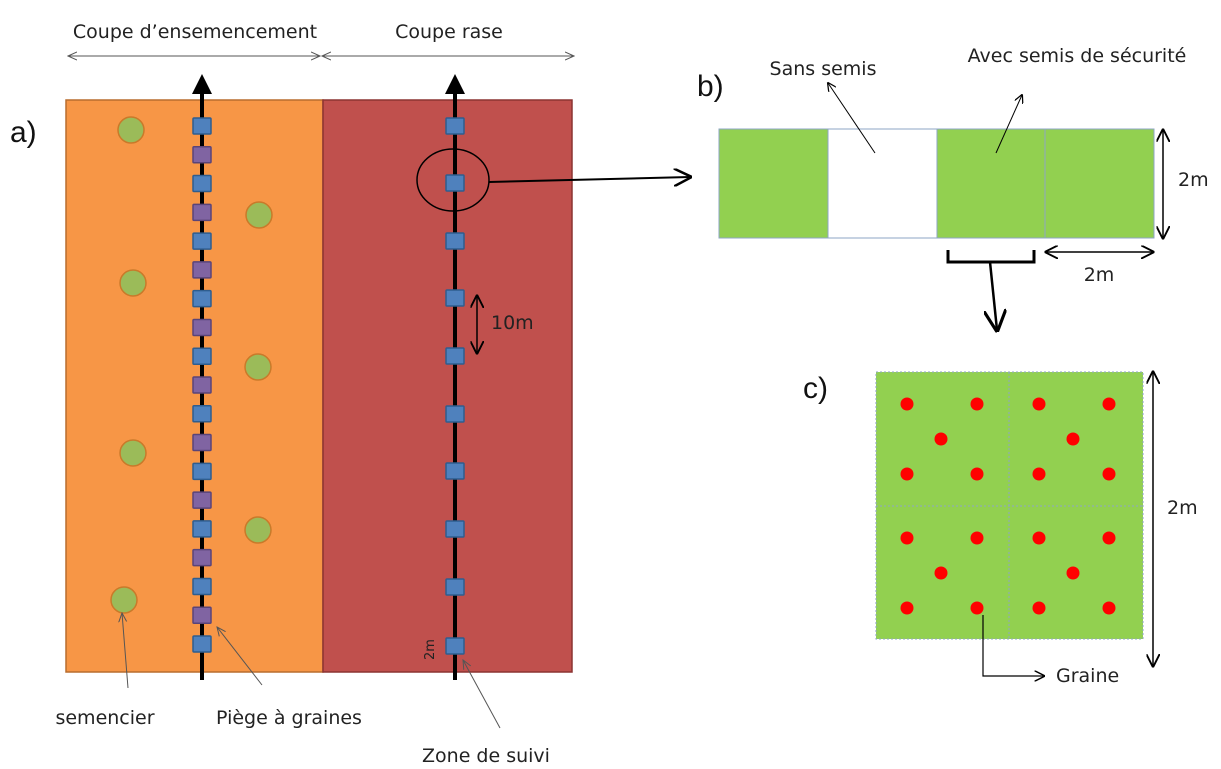  Describe the element at coordinates (589, 179) in the screenshot. I see `highlight-connector-arrow` at that location.